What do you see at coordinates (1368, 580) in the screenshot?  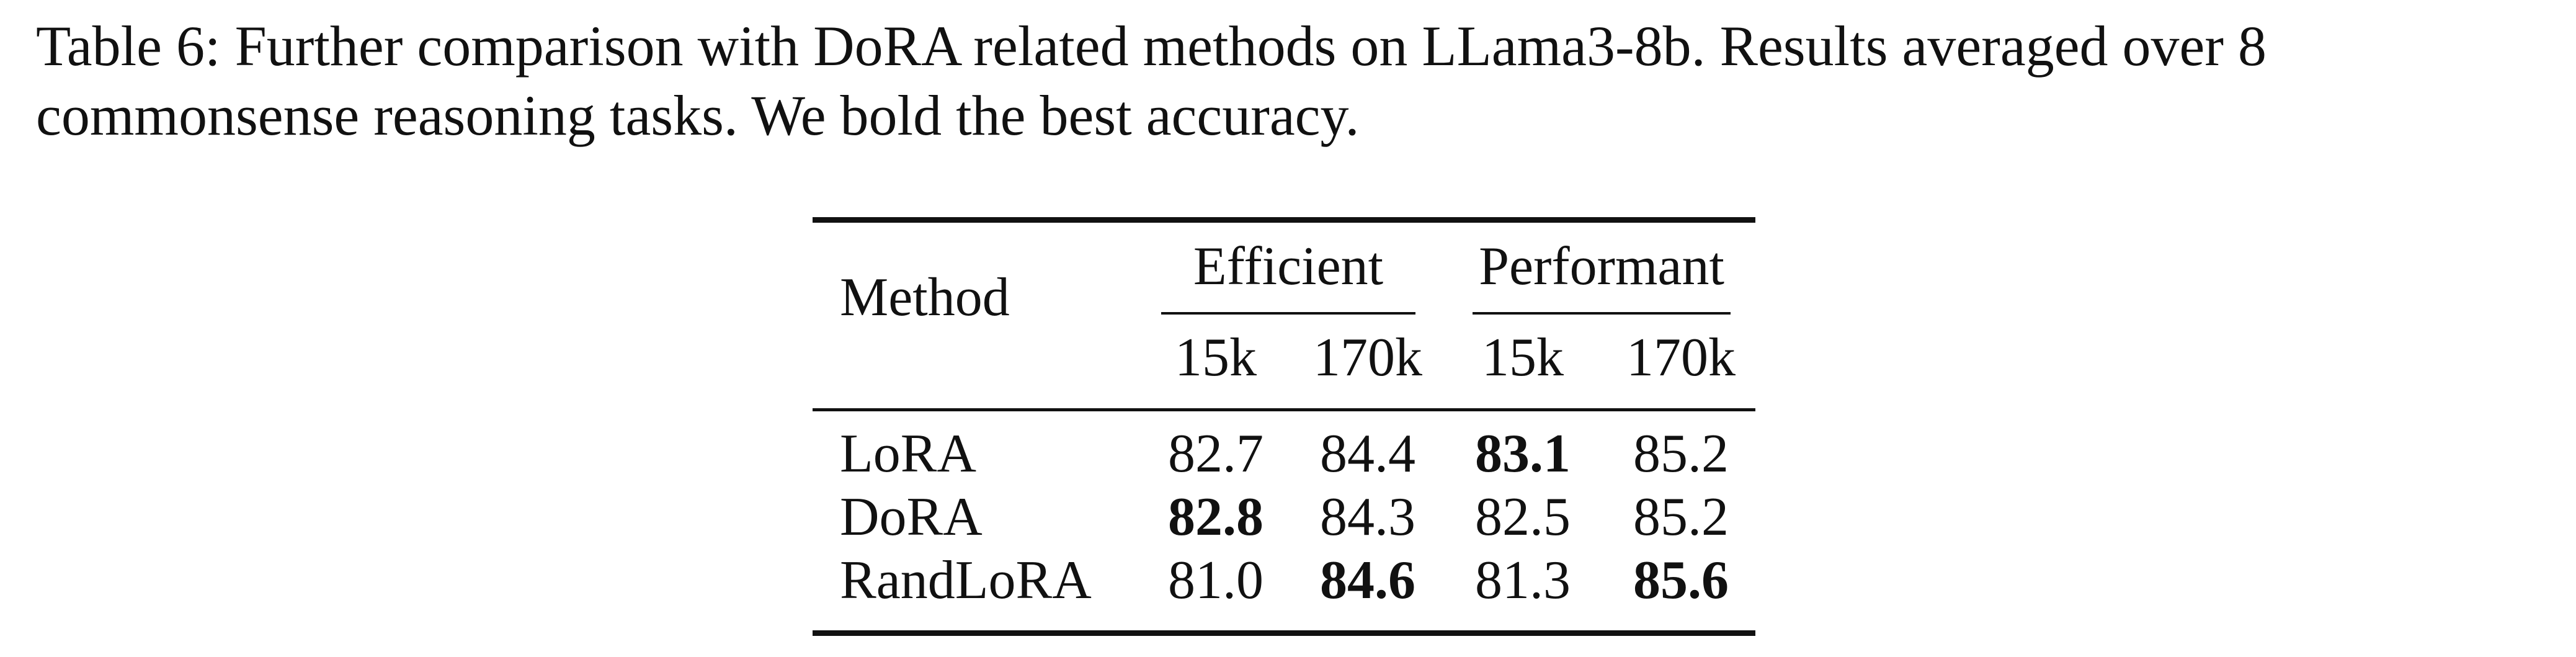 I see `table-cell: 84.6` at bounding box center [1368, 580].